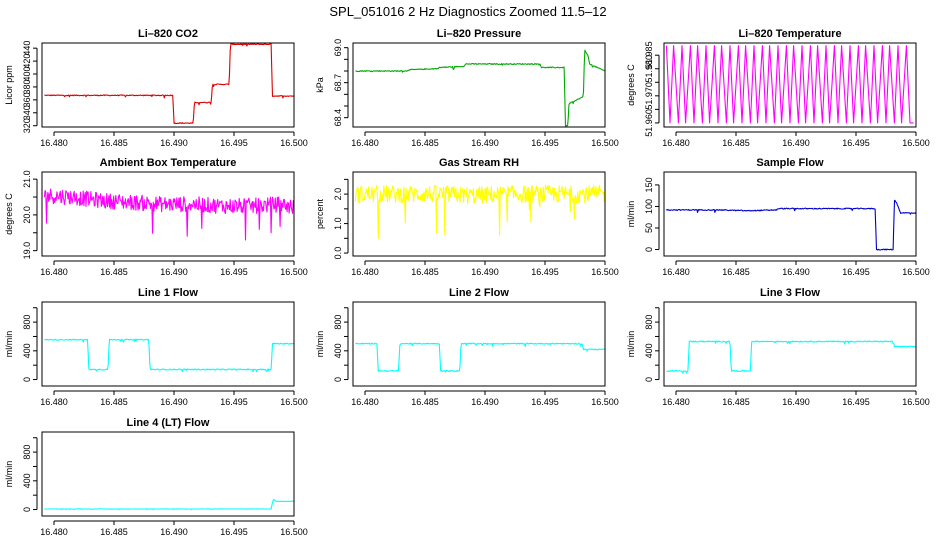 The width and height of the screenshot is (936, 540). Describe the element at coordinates (479, 163) in the screenshot. I see `panel-title: Gas Stream RH` at that location.